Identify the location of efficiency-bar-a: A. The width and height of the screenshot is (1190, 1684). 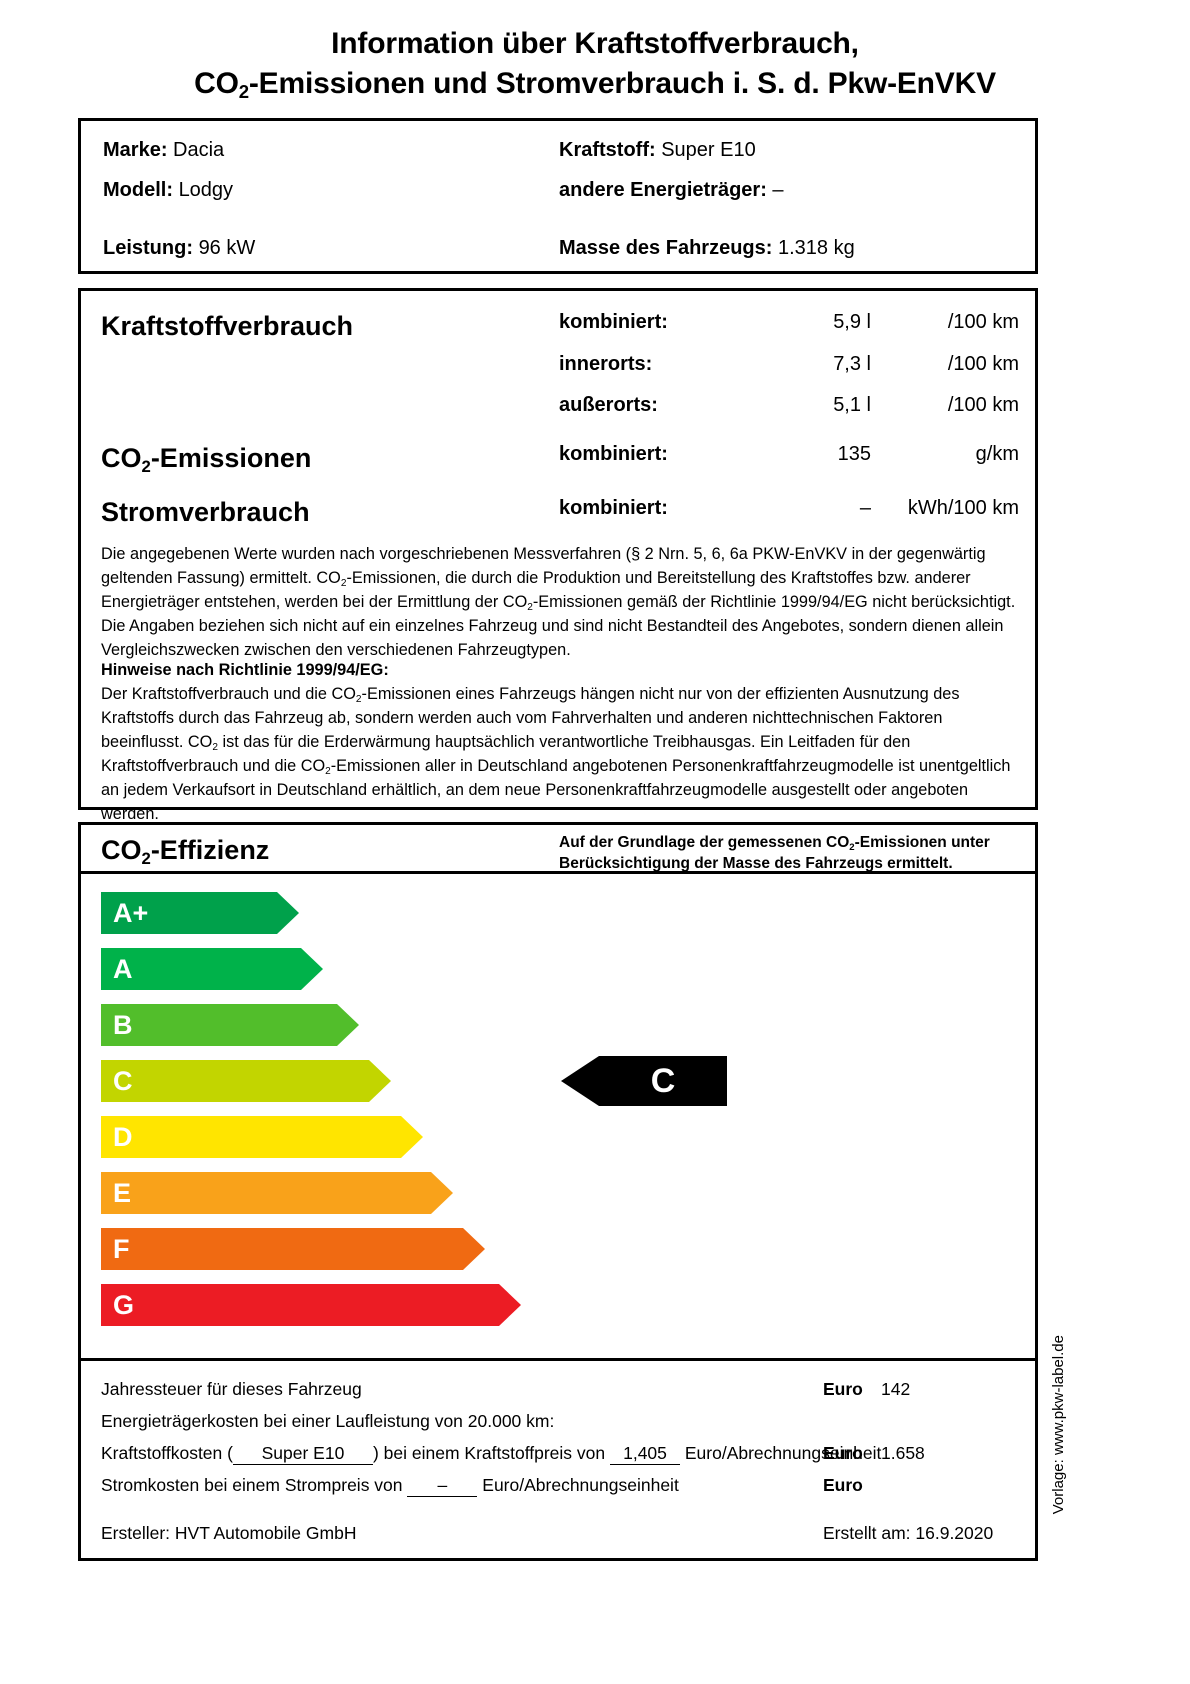
(212, 969).